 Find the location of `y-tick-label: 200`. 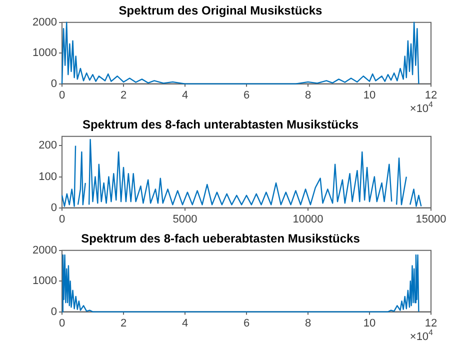

y-tick-label: 200 is located at coordinates (47, 146).